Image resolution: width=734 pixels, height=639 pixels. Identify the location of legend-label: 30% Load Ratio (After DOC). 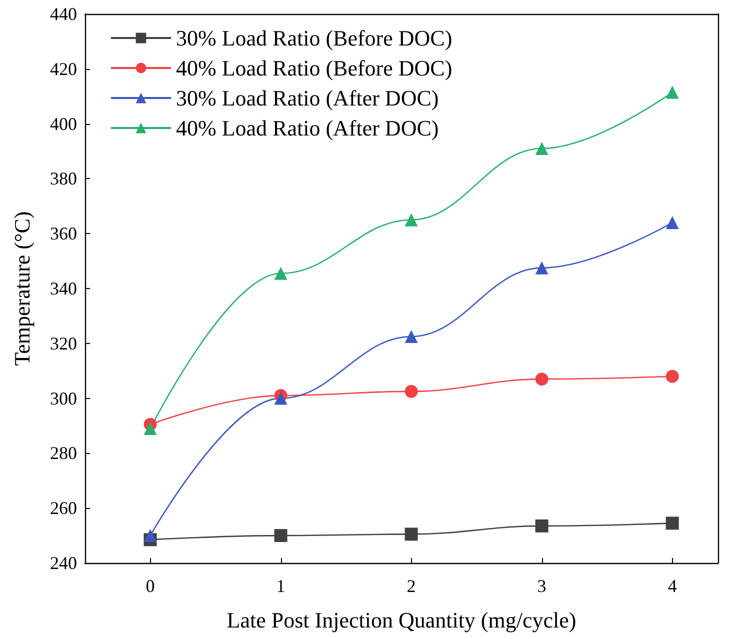
(307, 98).